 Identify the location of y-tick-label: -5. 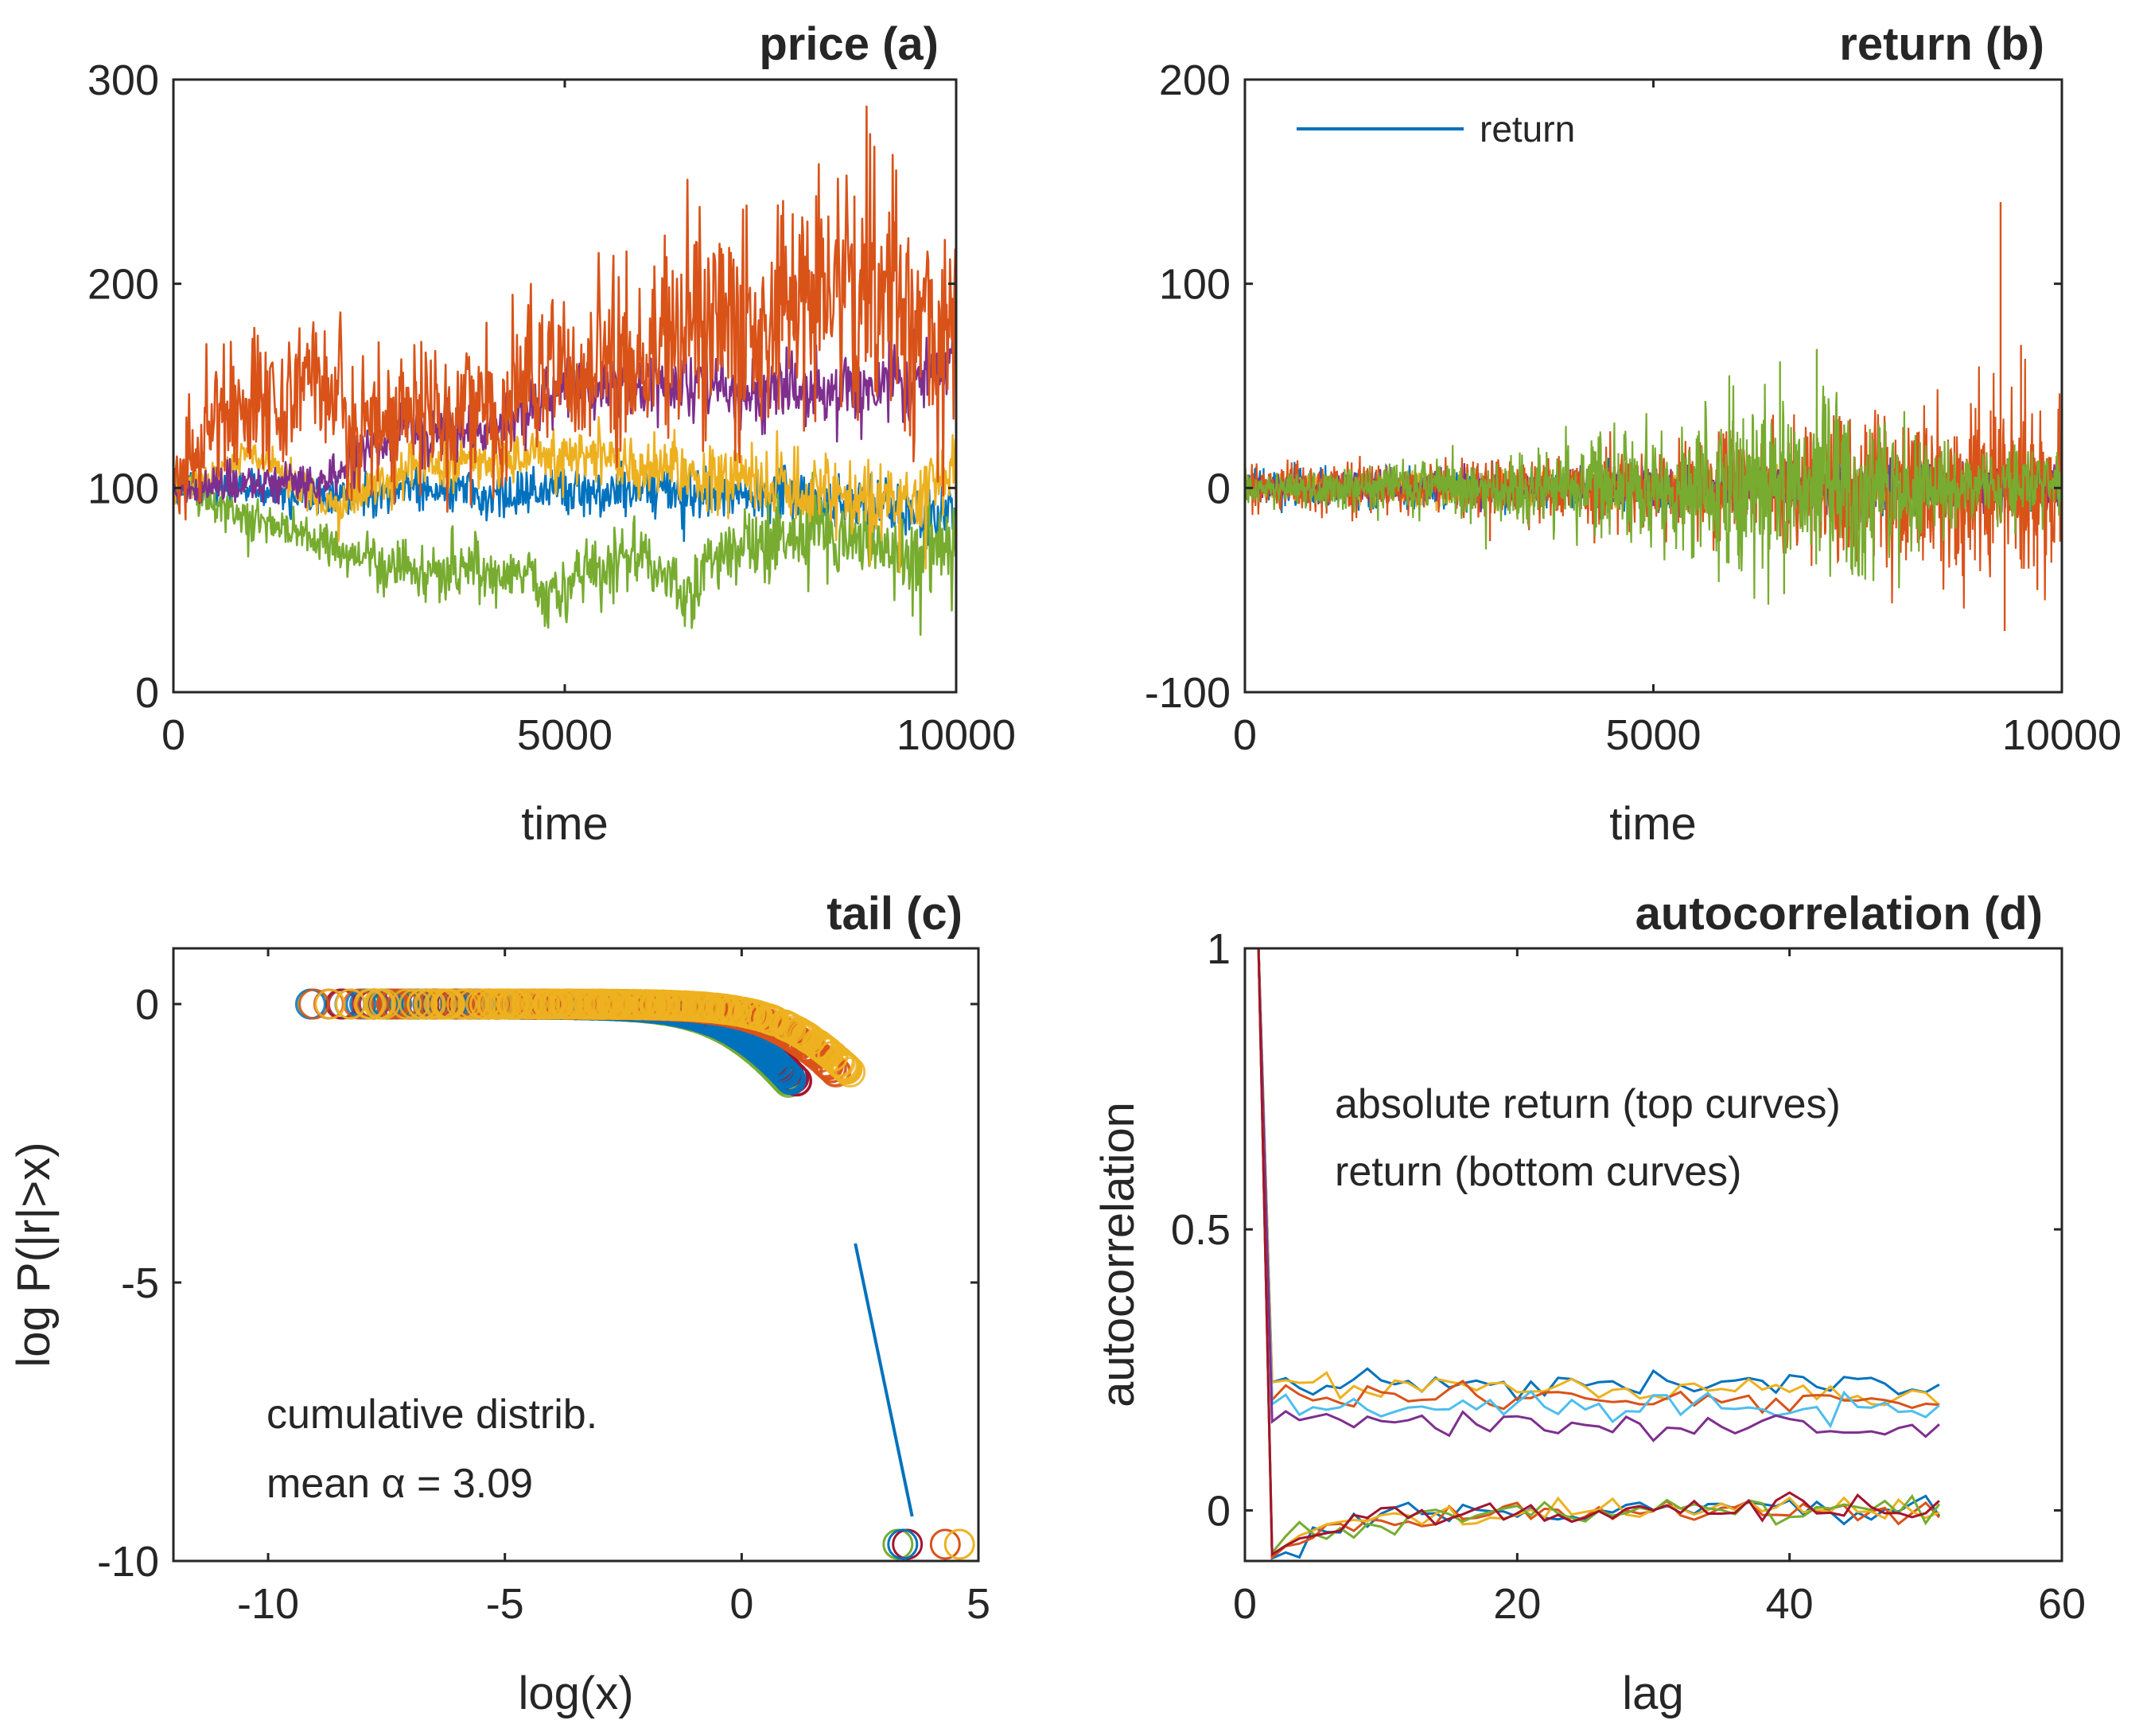
(140, 1283).